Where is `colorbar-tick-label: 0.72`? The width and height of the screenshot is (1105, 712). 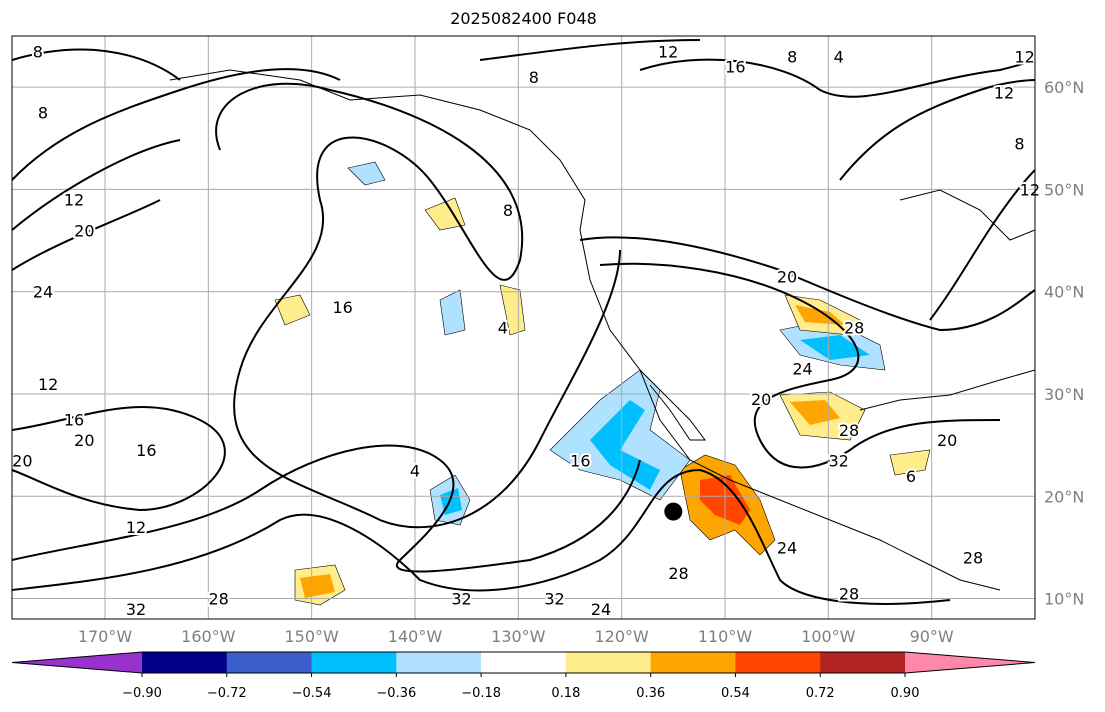
colorbar-tick-label: 0.72 is located at coordinates (820, 693).